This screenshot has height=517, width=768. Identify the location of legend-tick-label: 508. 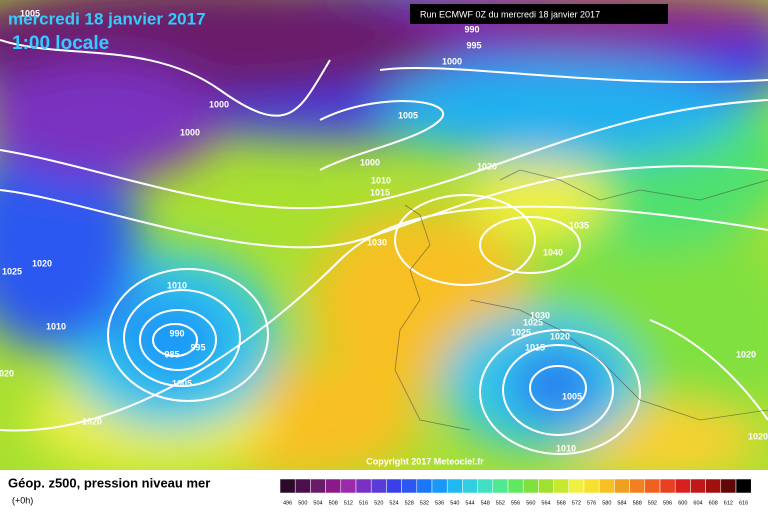
(333, 503).